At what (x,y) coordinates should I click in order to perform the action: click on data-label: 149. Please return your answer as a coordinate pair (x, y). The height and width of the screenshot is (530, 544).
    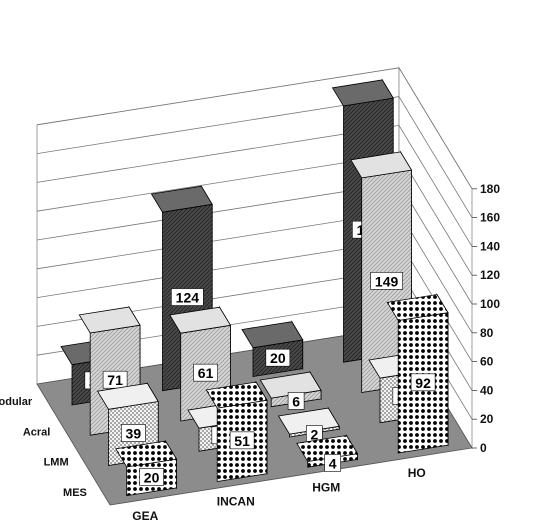
    Looking at the image, I should click on (387, 281).